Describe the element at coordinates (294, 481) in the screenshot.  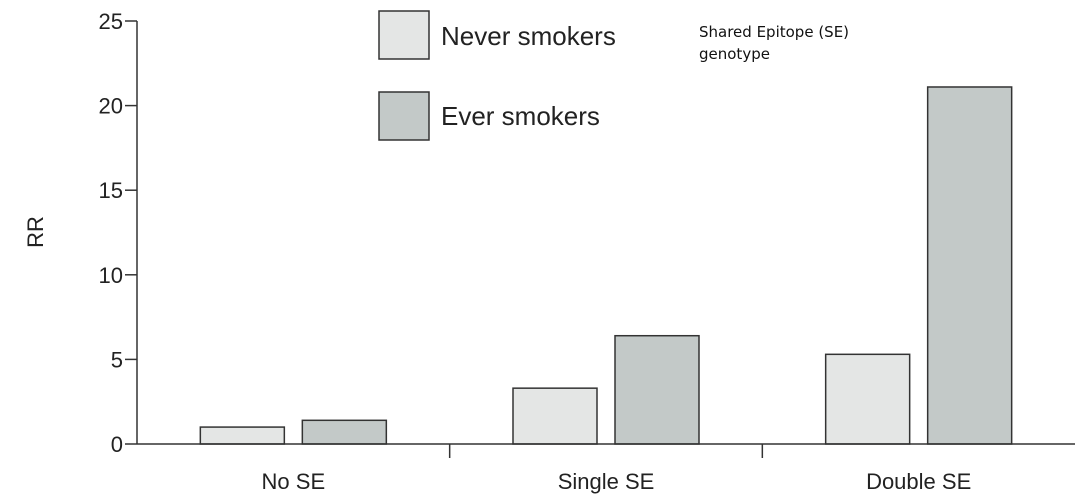
I see `x-tick-label: No SE` at that location.